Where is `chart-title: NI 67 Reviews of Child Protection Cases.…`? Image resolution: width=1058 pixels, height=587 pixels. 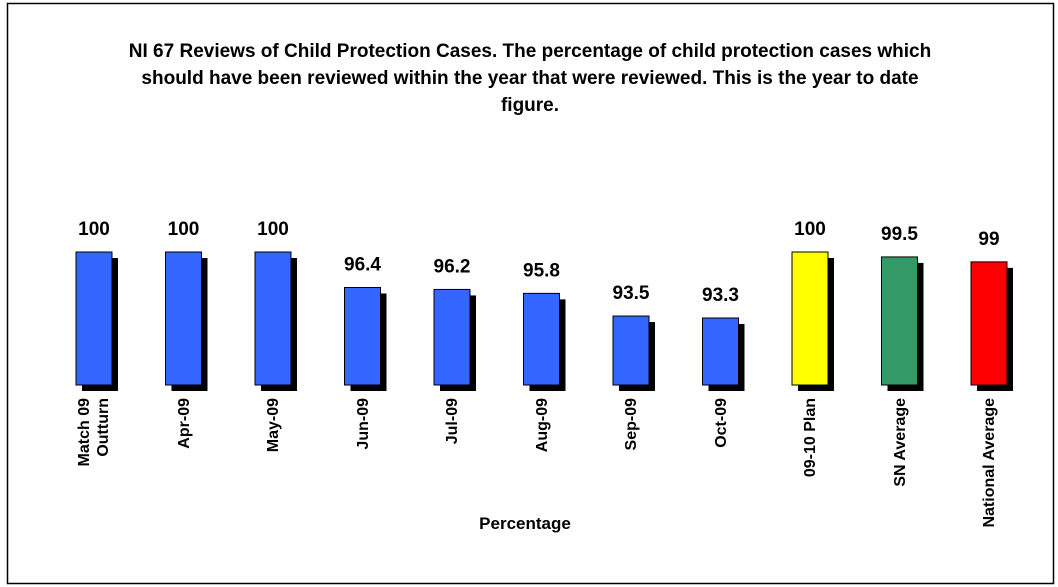 chart-title: NI 67 Reviews of Child Protection Cases.… is located at coordinates (530, 78).